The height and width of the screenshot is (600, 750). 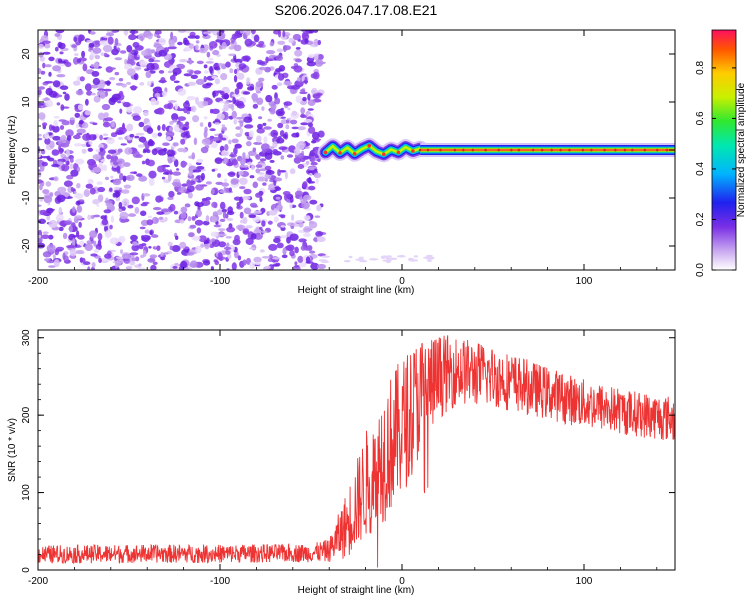 What do you see at coordinates (700, 68) in the screenshot?
I see `colorbar-tick-label: 0.8` at bounding box center [700, 68].